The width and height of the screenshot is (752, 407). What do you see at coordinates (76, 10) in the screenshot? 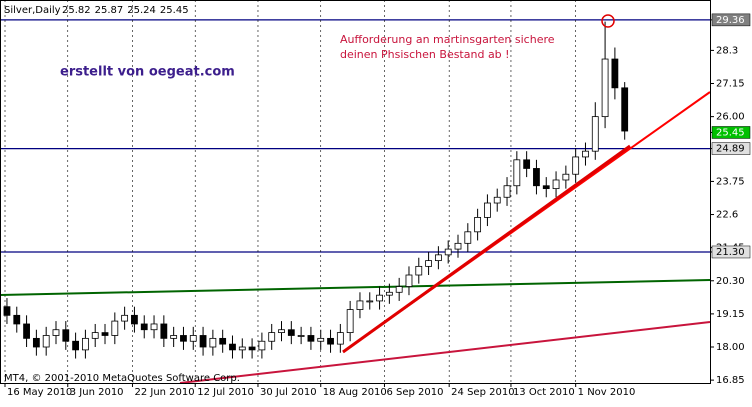
I see `quote-value: 25.82` at bounding box center [76, 10].